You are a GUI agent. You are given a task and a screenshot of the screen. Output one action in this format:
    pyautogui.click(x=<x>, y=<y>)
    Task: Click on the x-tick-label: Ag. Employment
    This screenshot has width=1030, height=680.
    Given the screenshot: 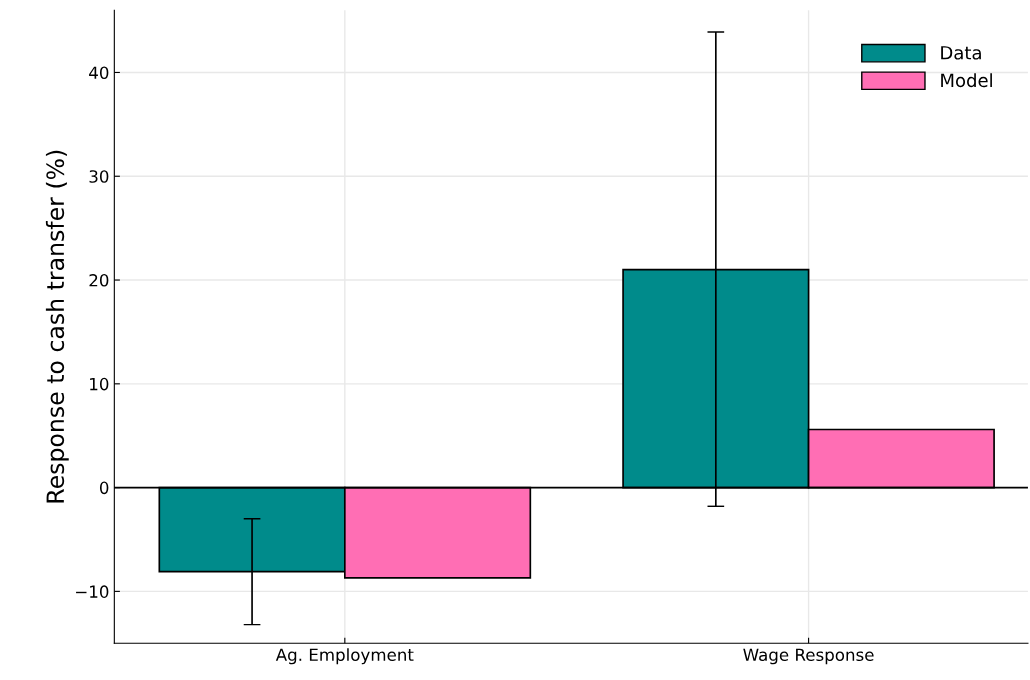 What is the action you would take?
    pyautogui.click(x=344, y=656)
    